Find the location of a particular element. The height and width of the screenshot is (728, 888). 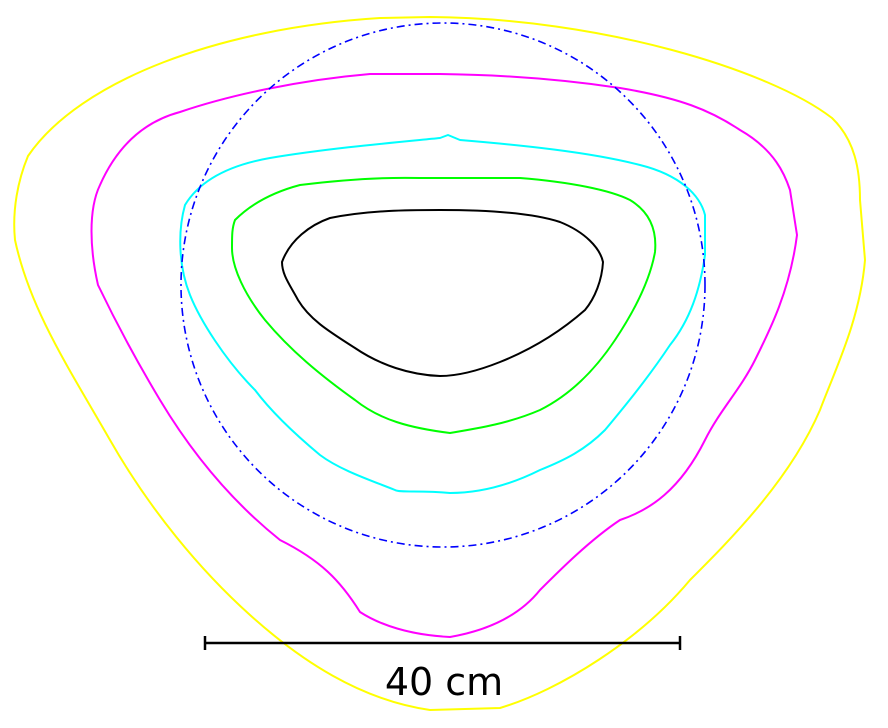

scale-bar-label: 40 cm is located at coordinates (444, 682).